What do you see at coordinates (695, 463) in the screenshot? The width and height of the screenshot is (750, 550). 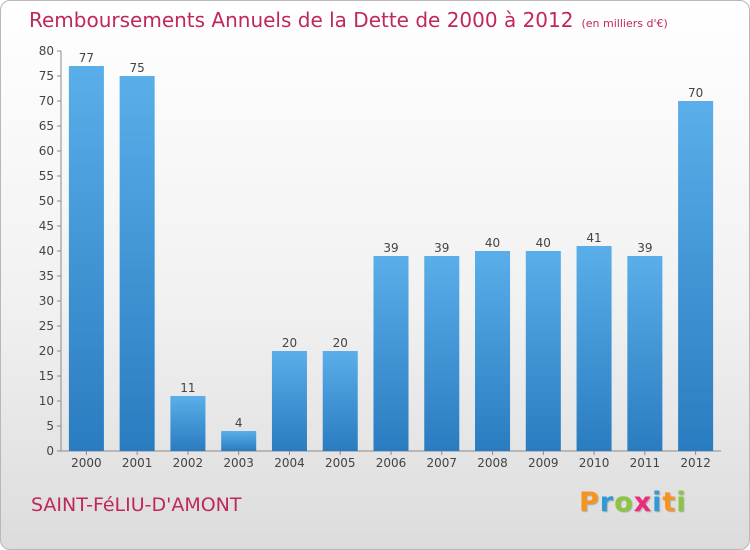 I see `x-tick-label: 2012` at bounding box center [695, 463].